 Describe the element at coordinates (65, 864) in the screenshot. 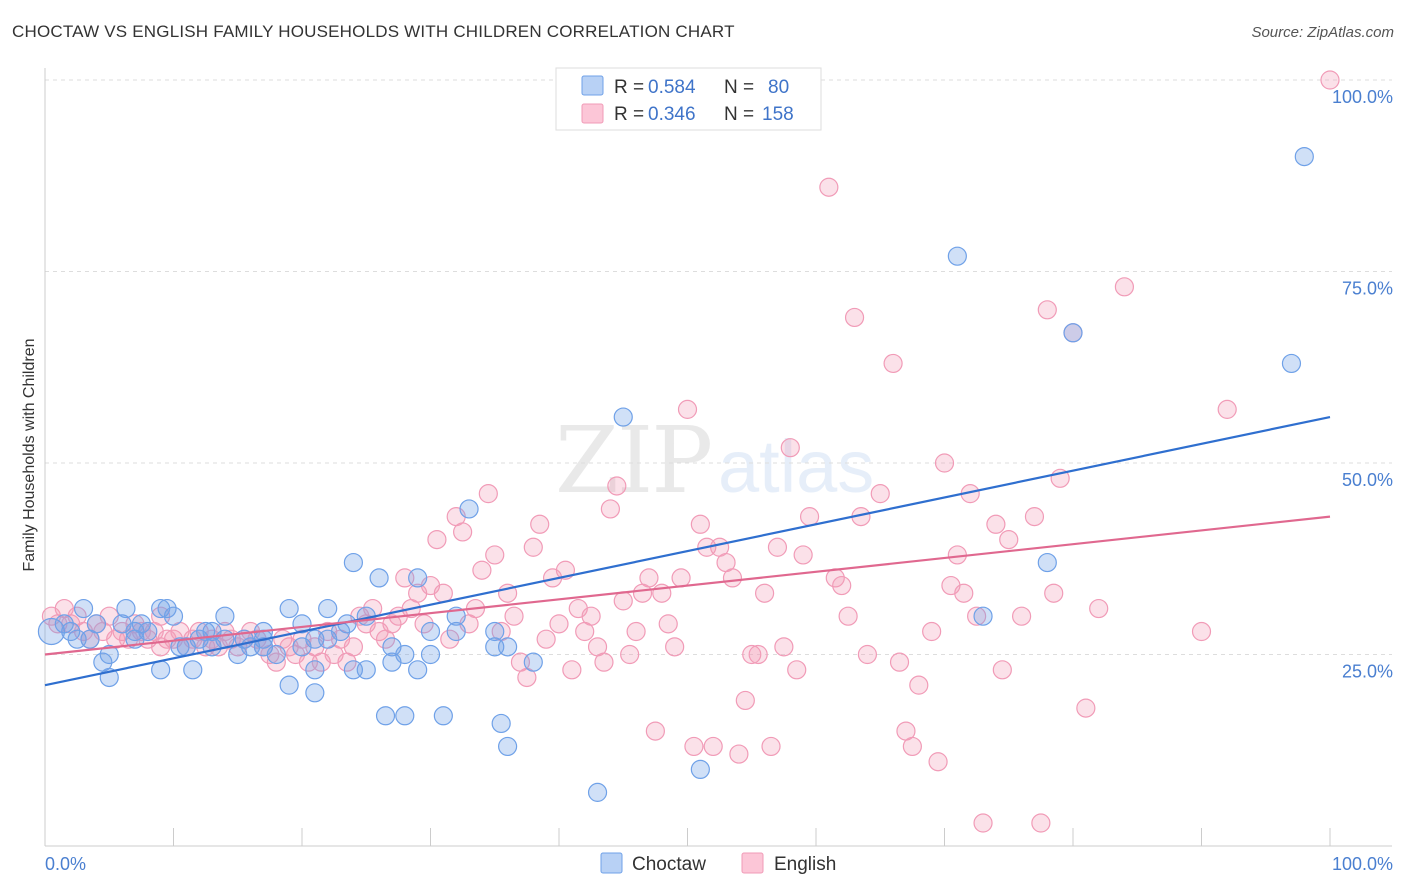

I see `x-tick-label-min: 0.0%` at that location.